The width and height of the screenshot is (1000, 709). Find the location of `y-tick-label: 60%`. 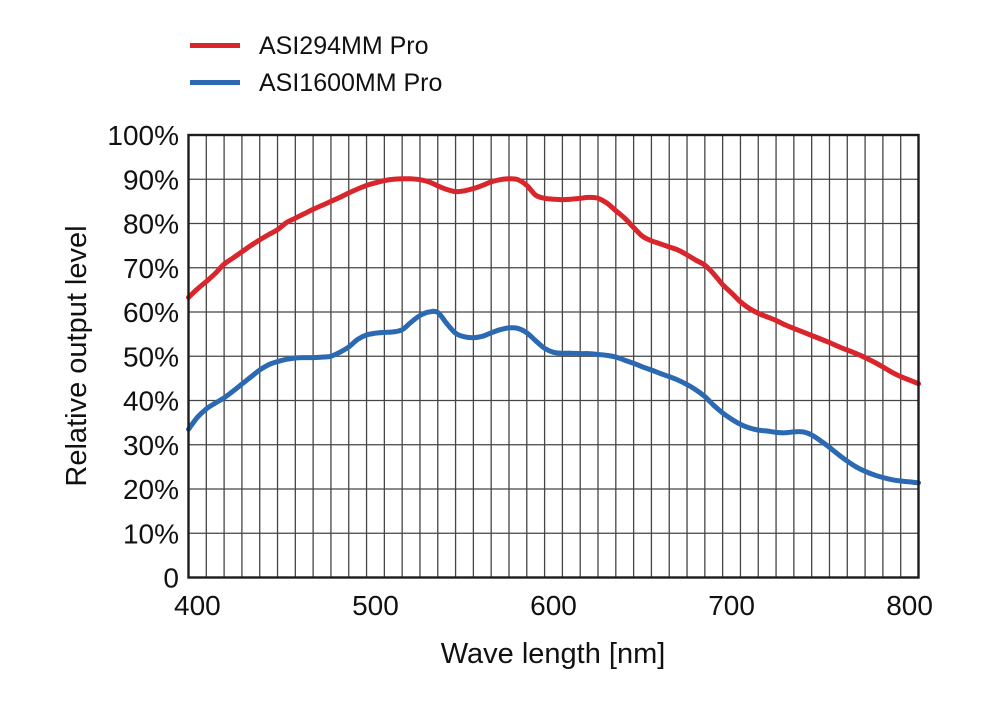

y-tick-label: 60% is located at coordinates (151, 312).